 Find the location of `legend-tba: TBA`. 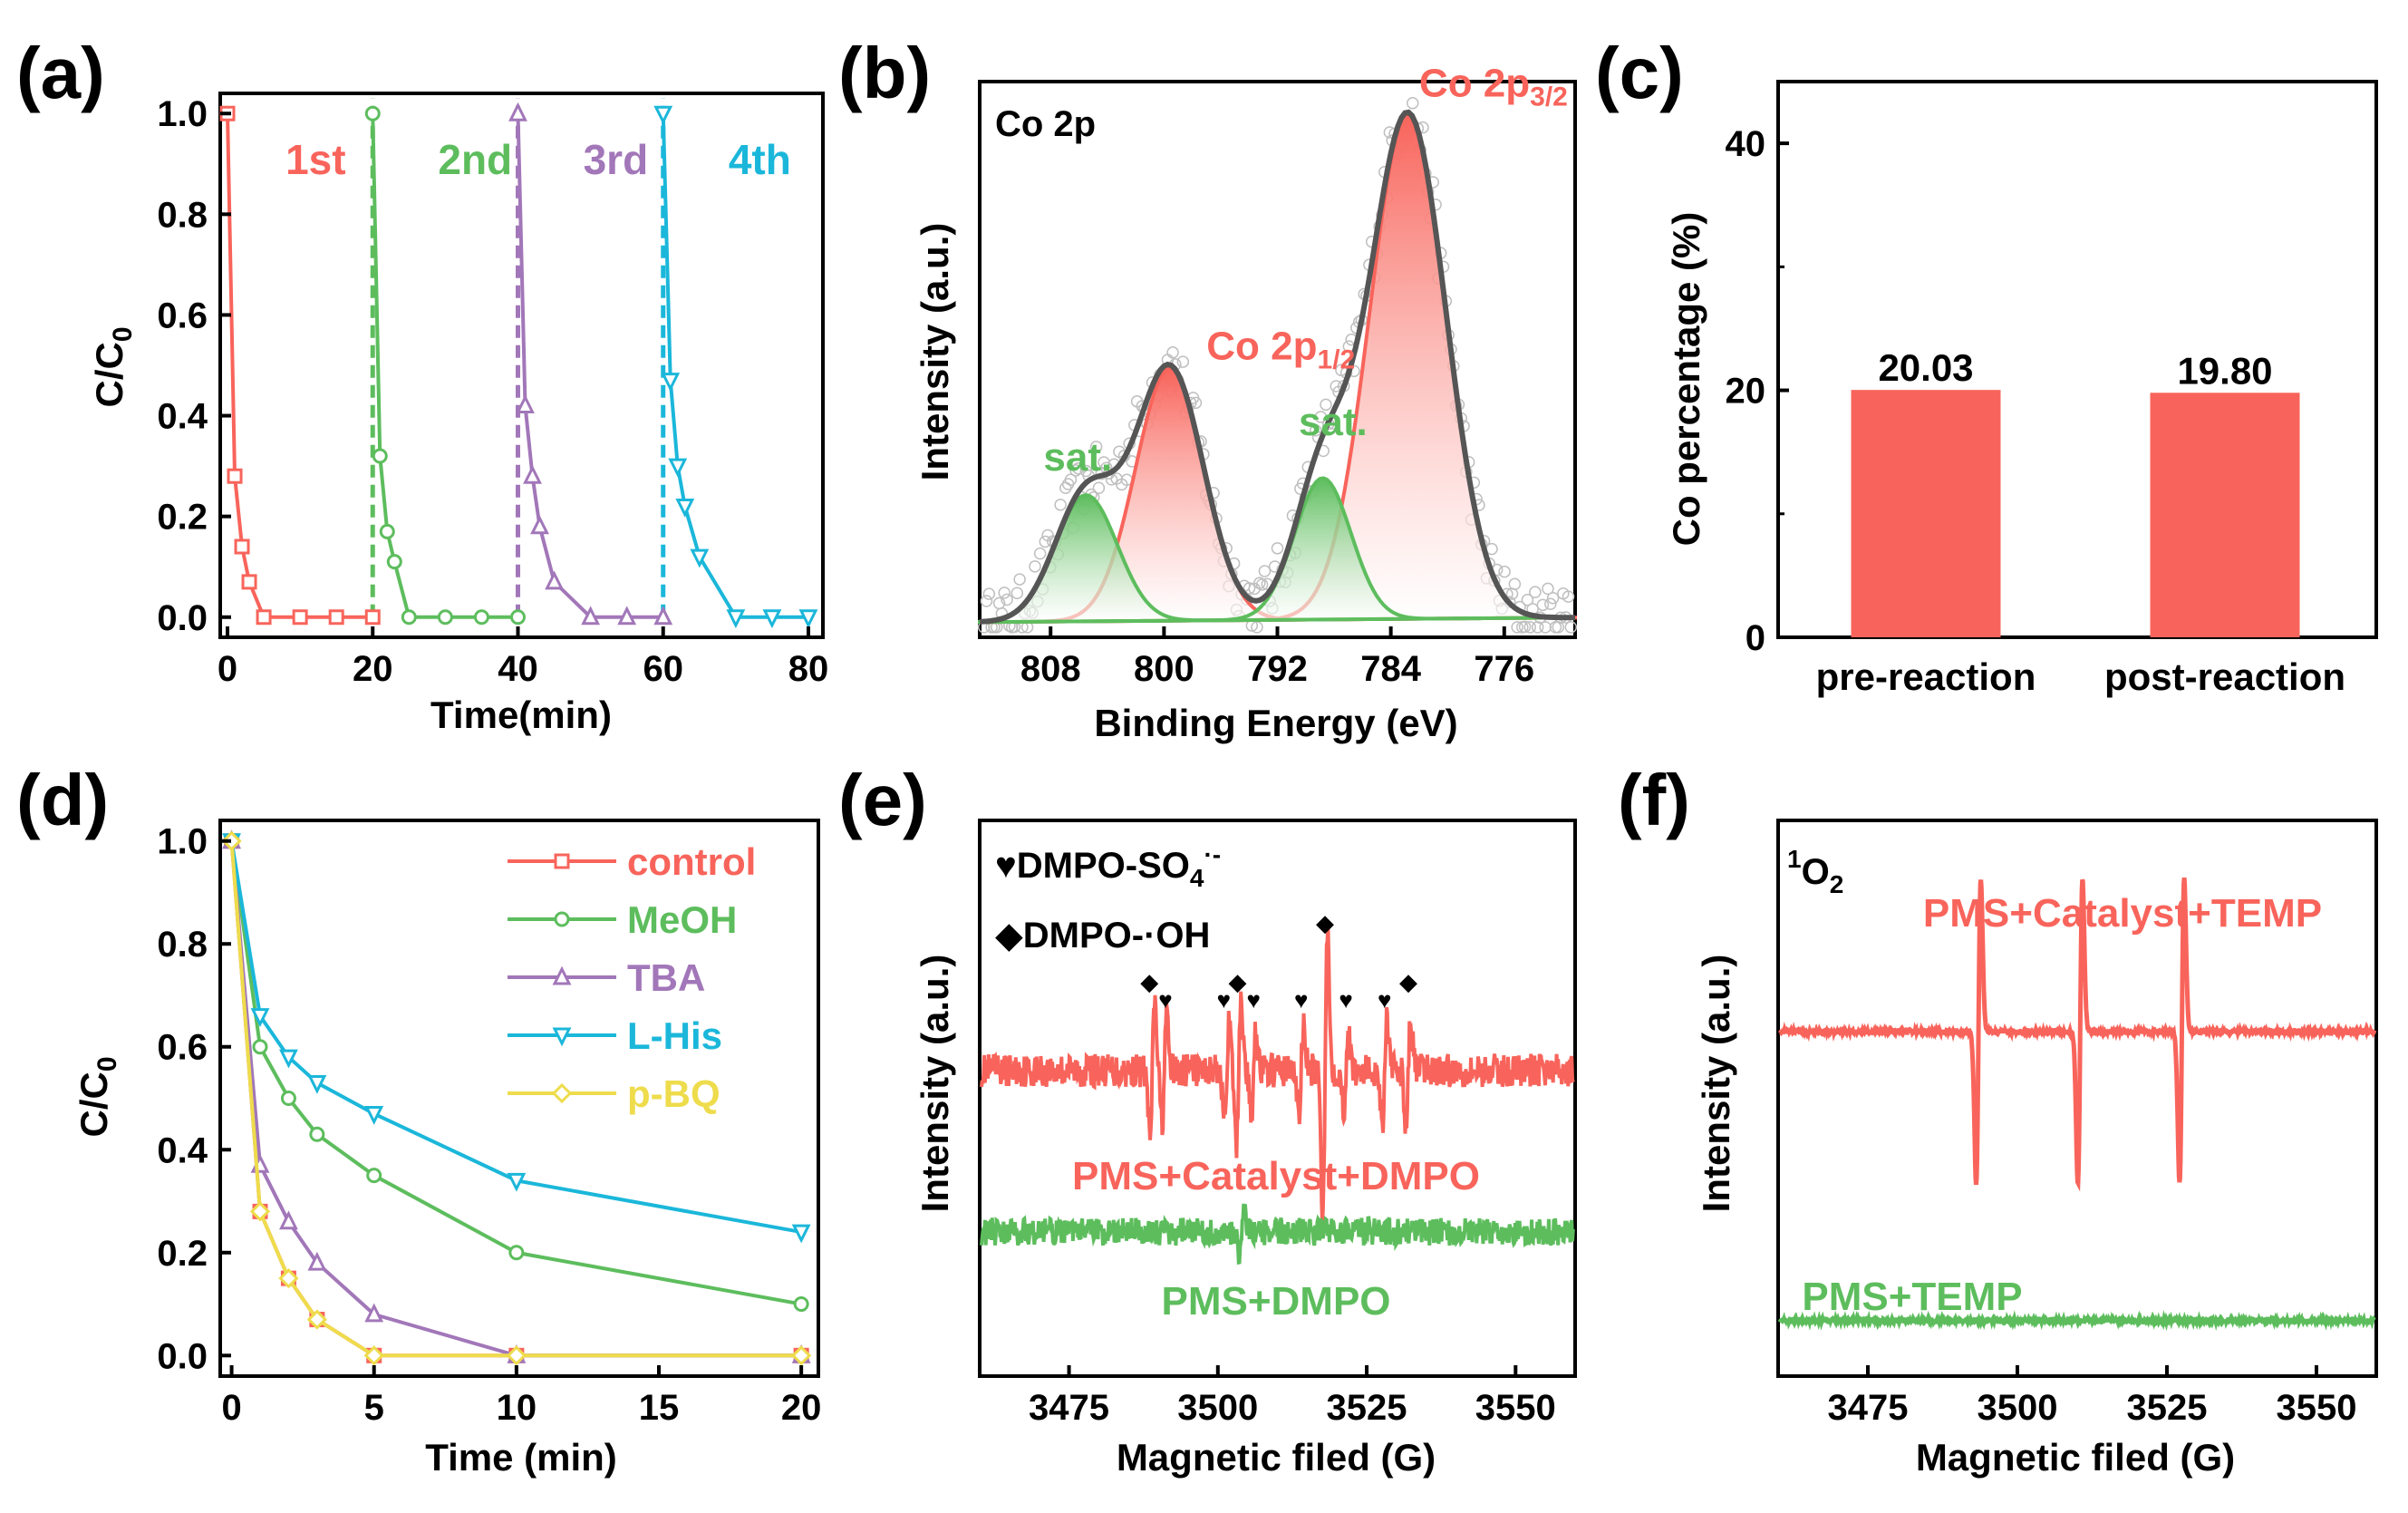

legend-tba: TBA is located at coordinates (666, 977).